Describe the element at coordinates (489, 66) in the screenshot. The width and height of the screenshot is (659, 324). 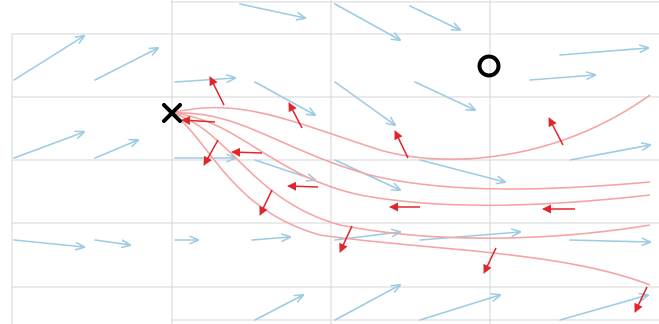
I see `goal-marker-o` at that location.